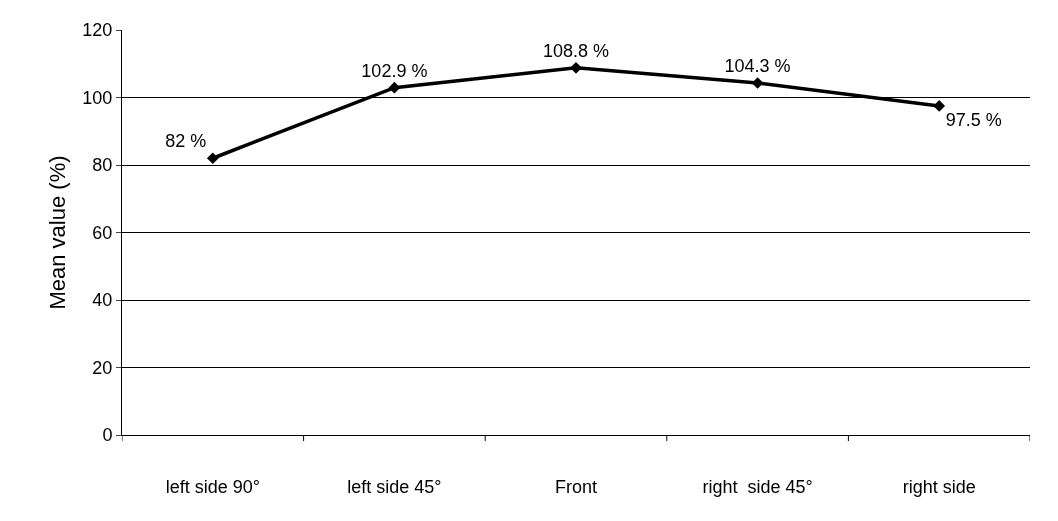  I want to click on x-tick-label: right side, so click(939, 486).